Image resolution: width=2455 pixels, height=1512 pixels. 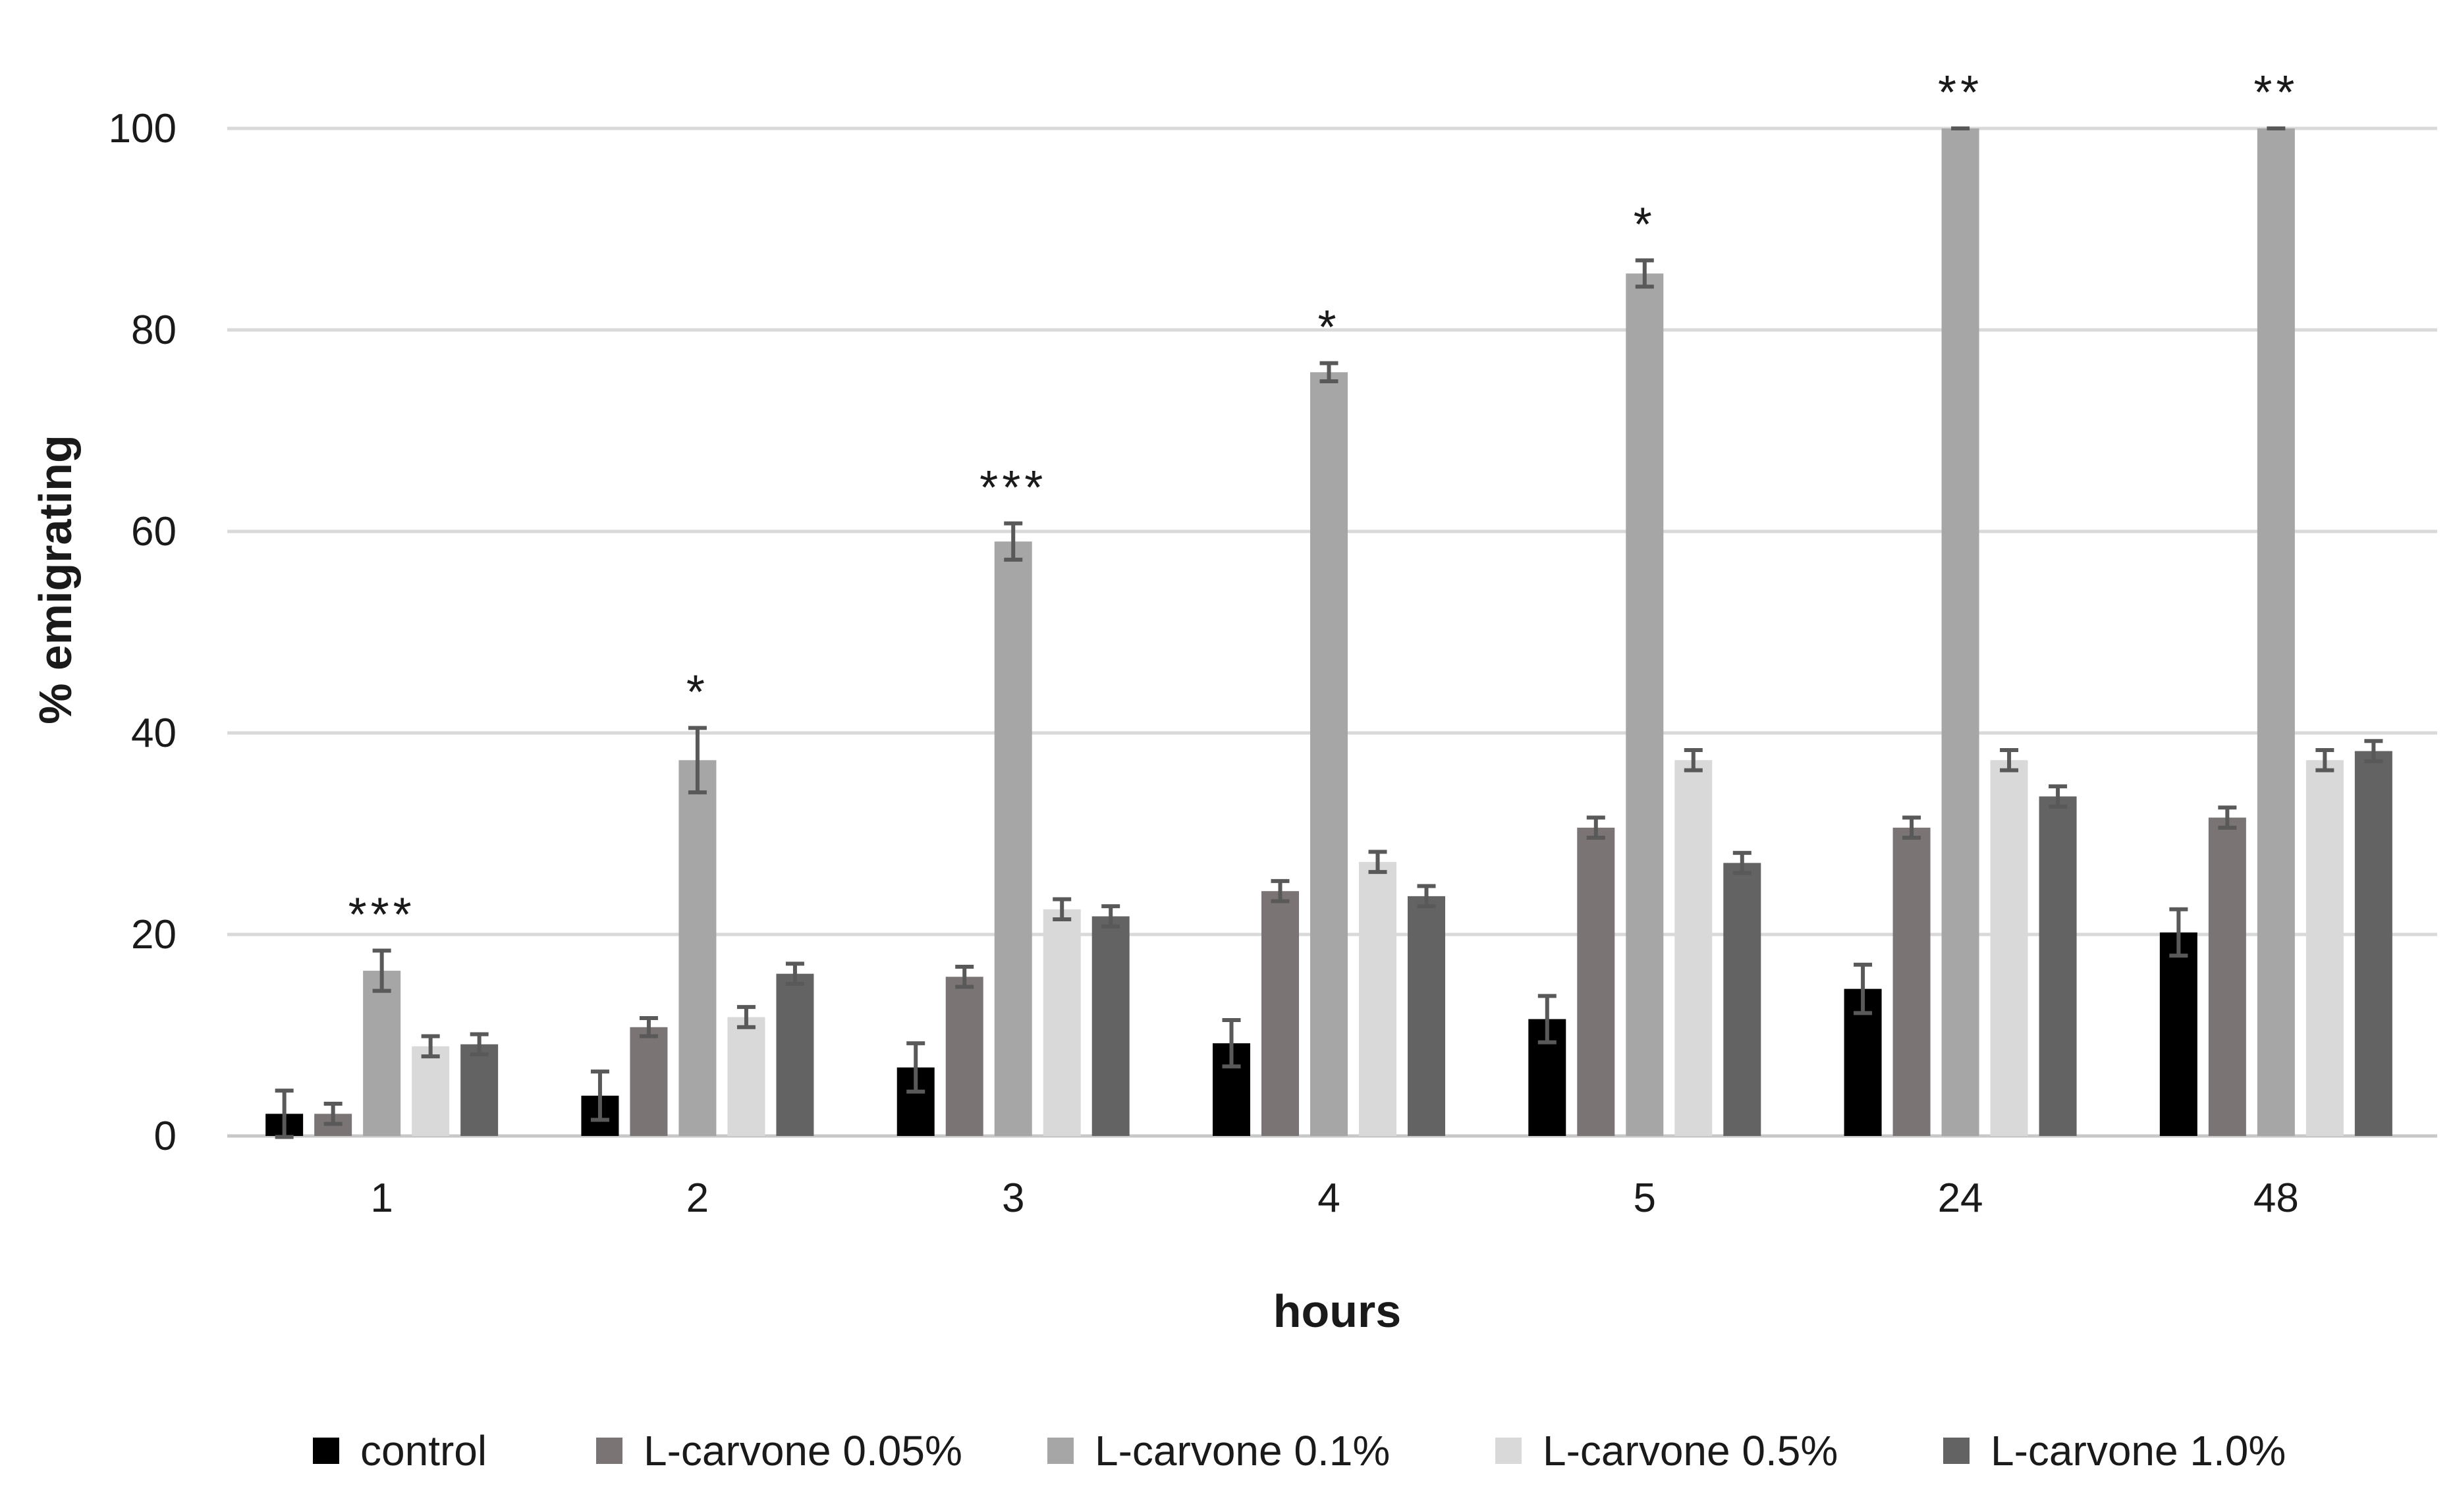 I want to click on x-tick-label: 1, so click(x=381, y=1198).